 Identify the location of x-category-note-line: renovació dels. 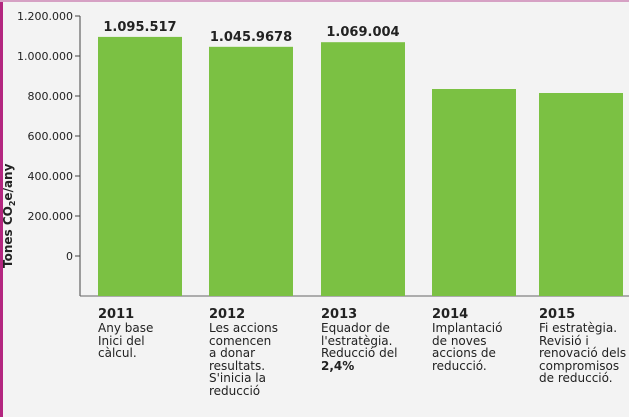
(583, 353).